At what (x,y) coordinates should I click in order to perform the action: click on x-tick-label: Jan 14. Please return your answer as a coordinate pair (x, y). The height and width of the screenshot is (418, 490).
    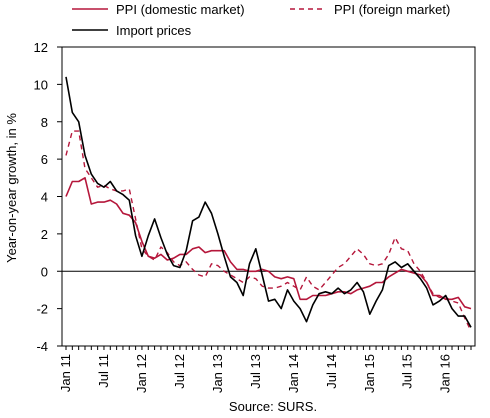
    Looking at the image, I should click on (293, 373).